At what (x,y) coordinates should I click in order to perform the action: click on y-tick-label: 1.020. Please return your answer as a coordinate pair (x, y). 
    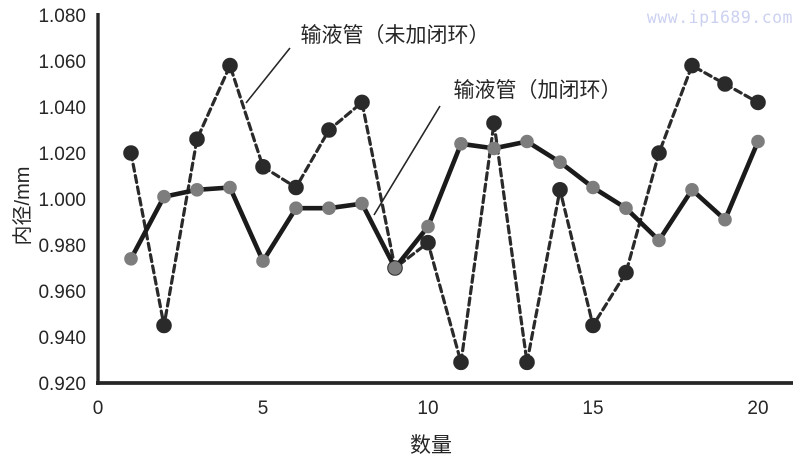
    Looking at the image, I should click on (62, 154).